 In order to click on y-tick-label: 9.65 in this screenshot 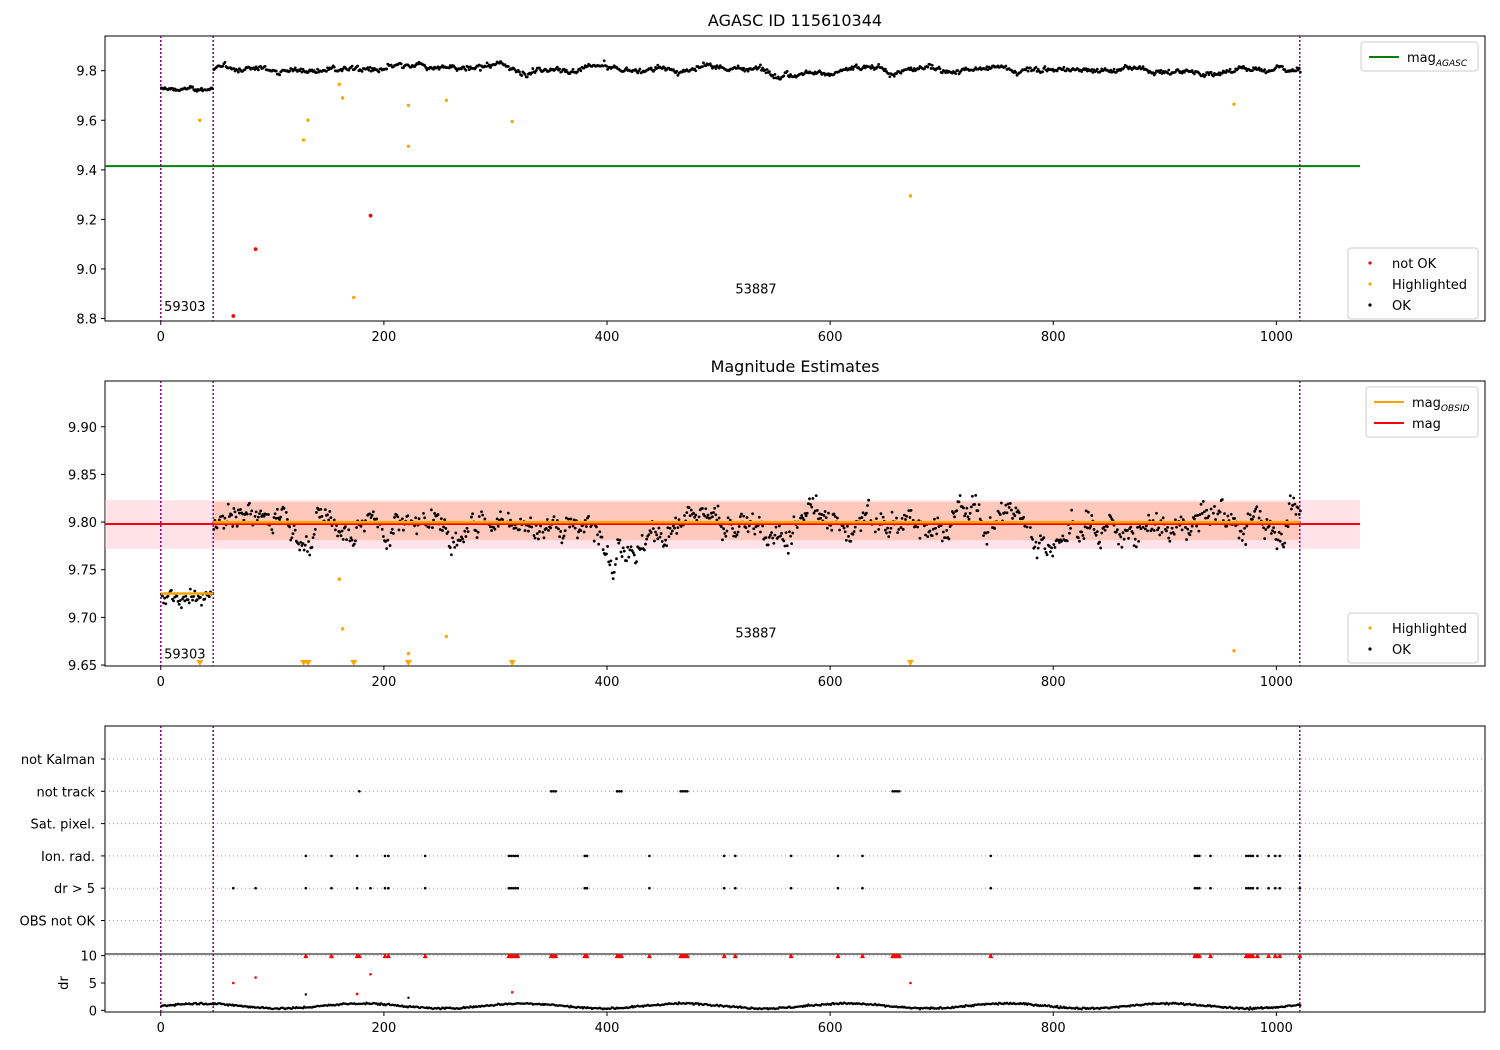, I will do `click(82, 666)`.